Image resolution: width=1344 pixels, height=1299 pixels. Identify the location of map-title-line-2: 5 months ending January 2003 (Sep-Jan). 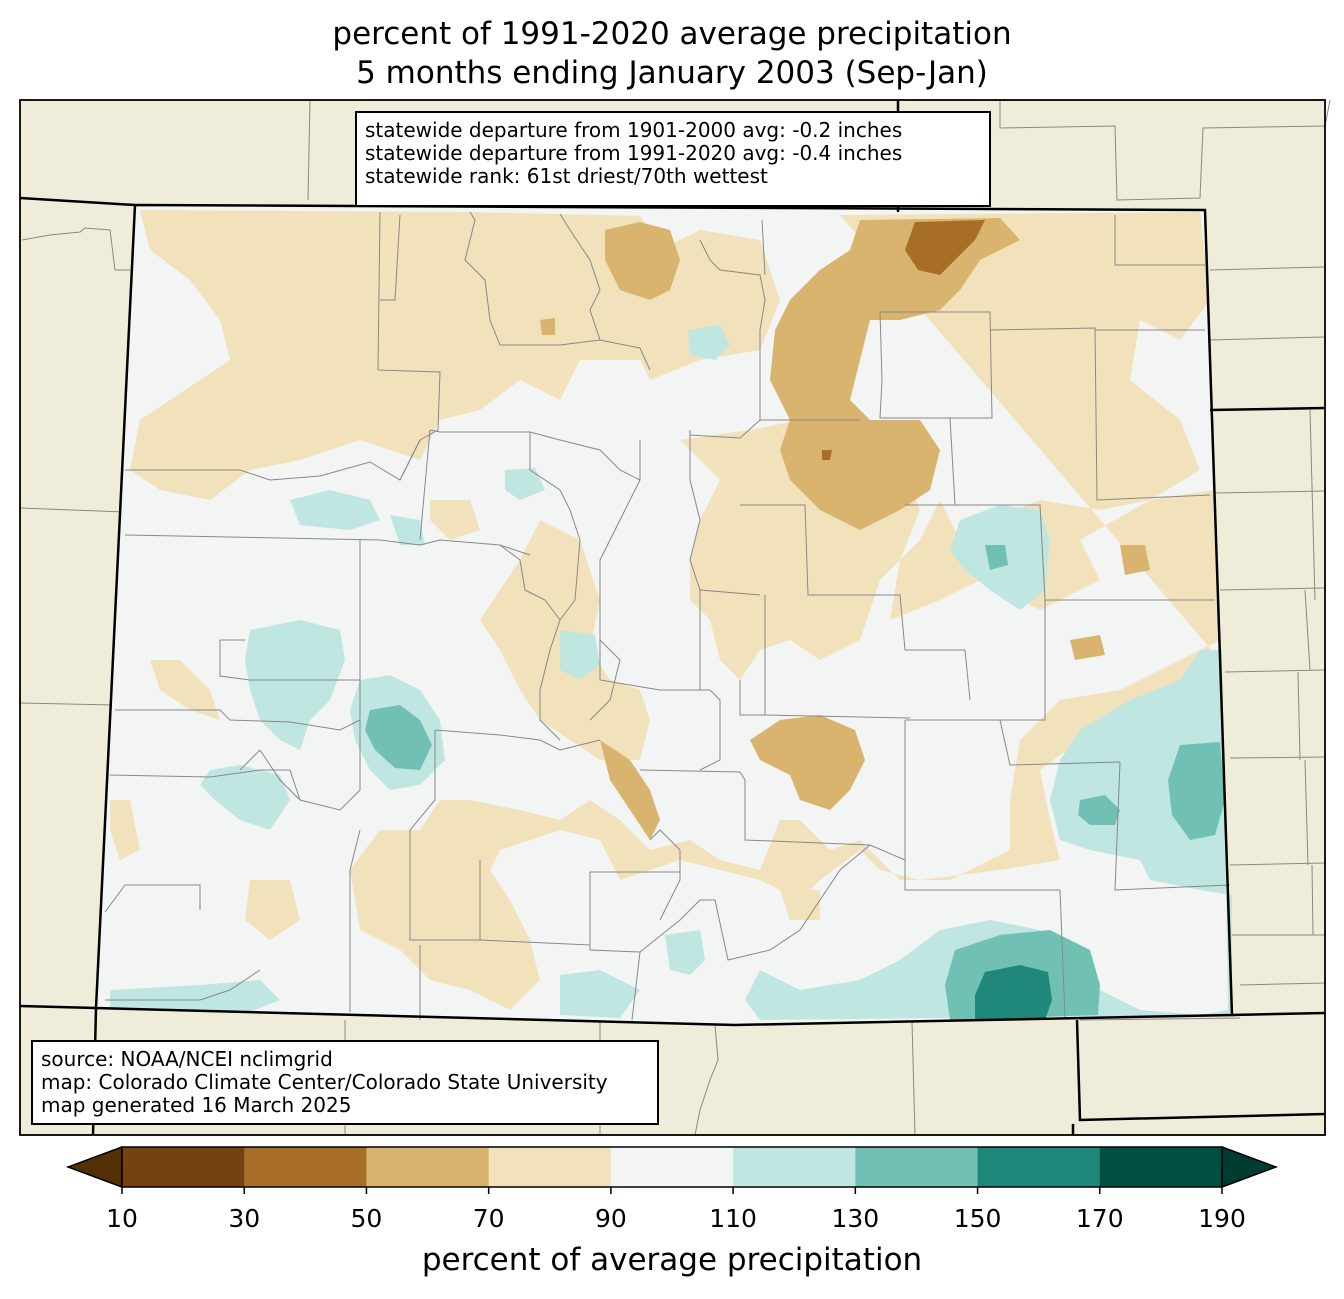
(672, 73).